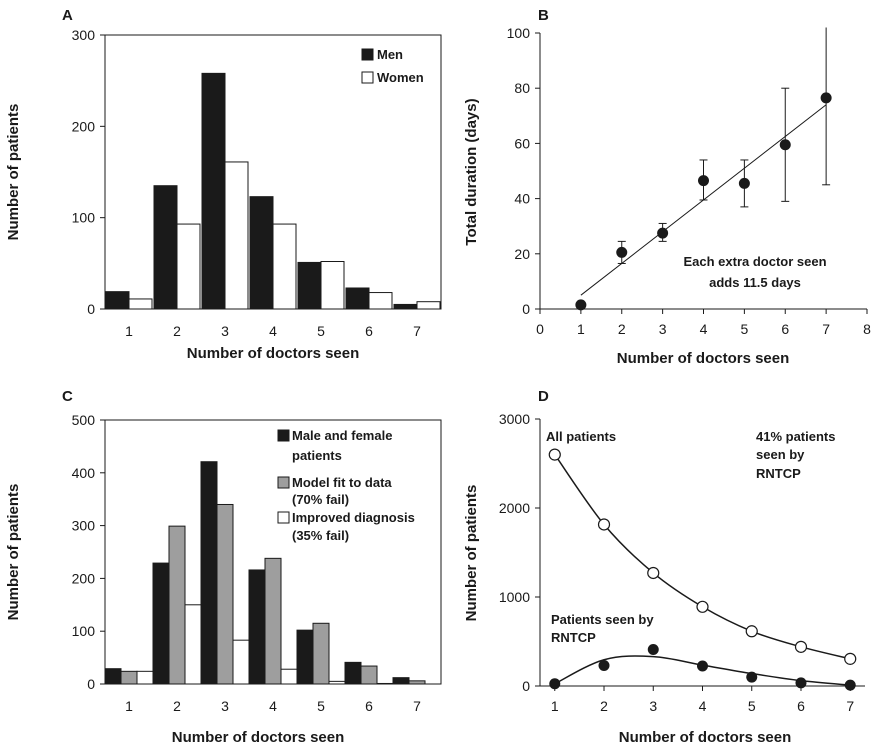  I want to click on line-all-patients, so click(702, 557).